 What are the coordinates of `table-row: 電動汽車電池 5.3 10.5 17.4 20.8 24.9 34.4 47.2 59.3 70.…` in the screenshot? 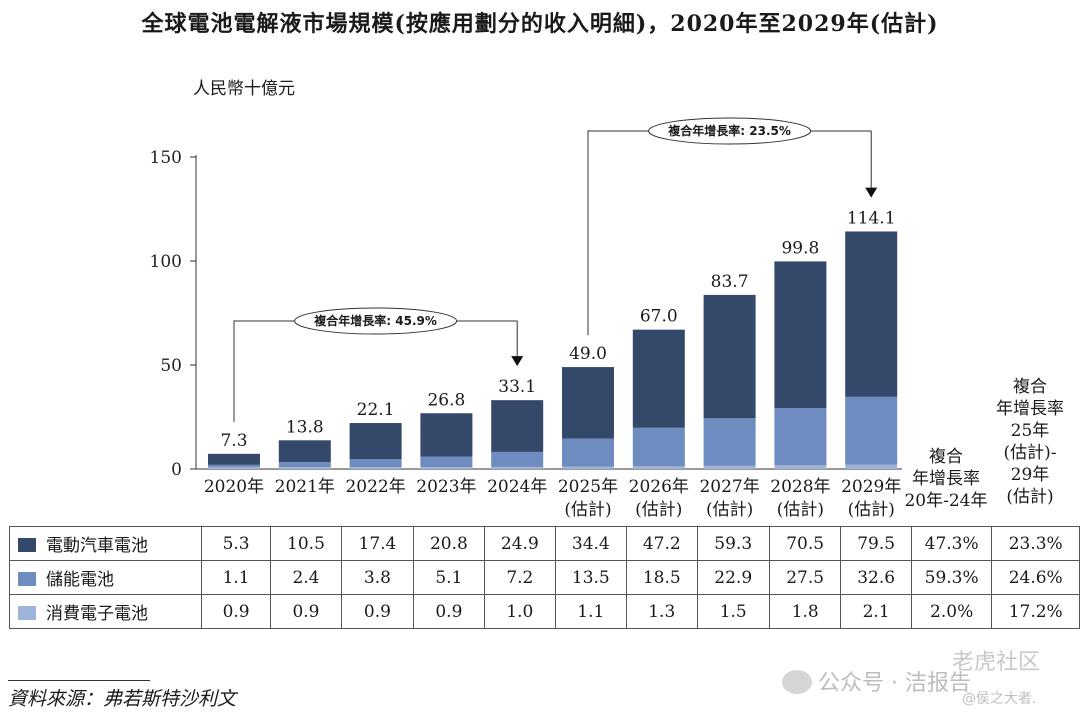 It's located at (544, 543).